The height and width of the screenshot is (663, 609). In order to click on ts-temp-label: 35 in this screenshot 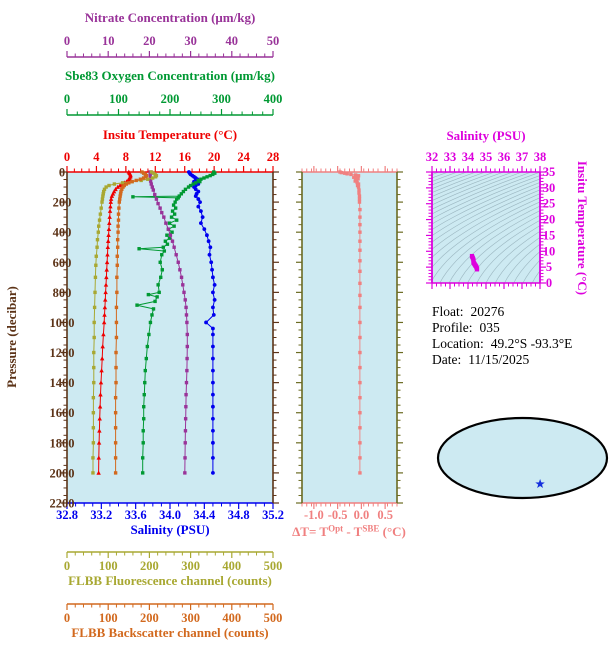, I will do `click(549, 172)`.